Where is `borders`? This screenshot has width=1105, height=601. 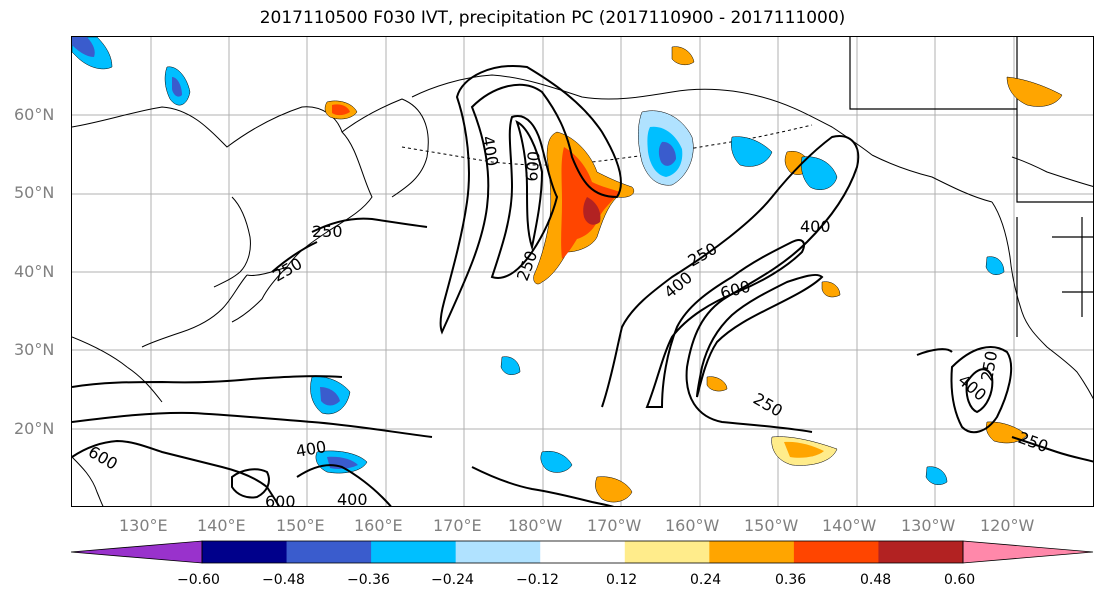 borders is located at coordinates (971, 187).